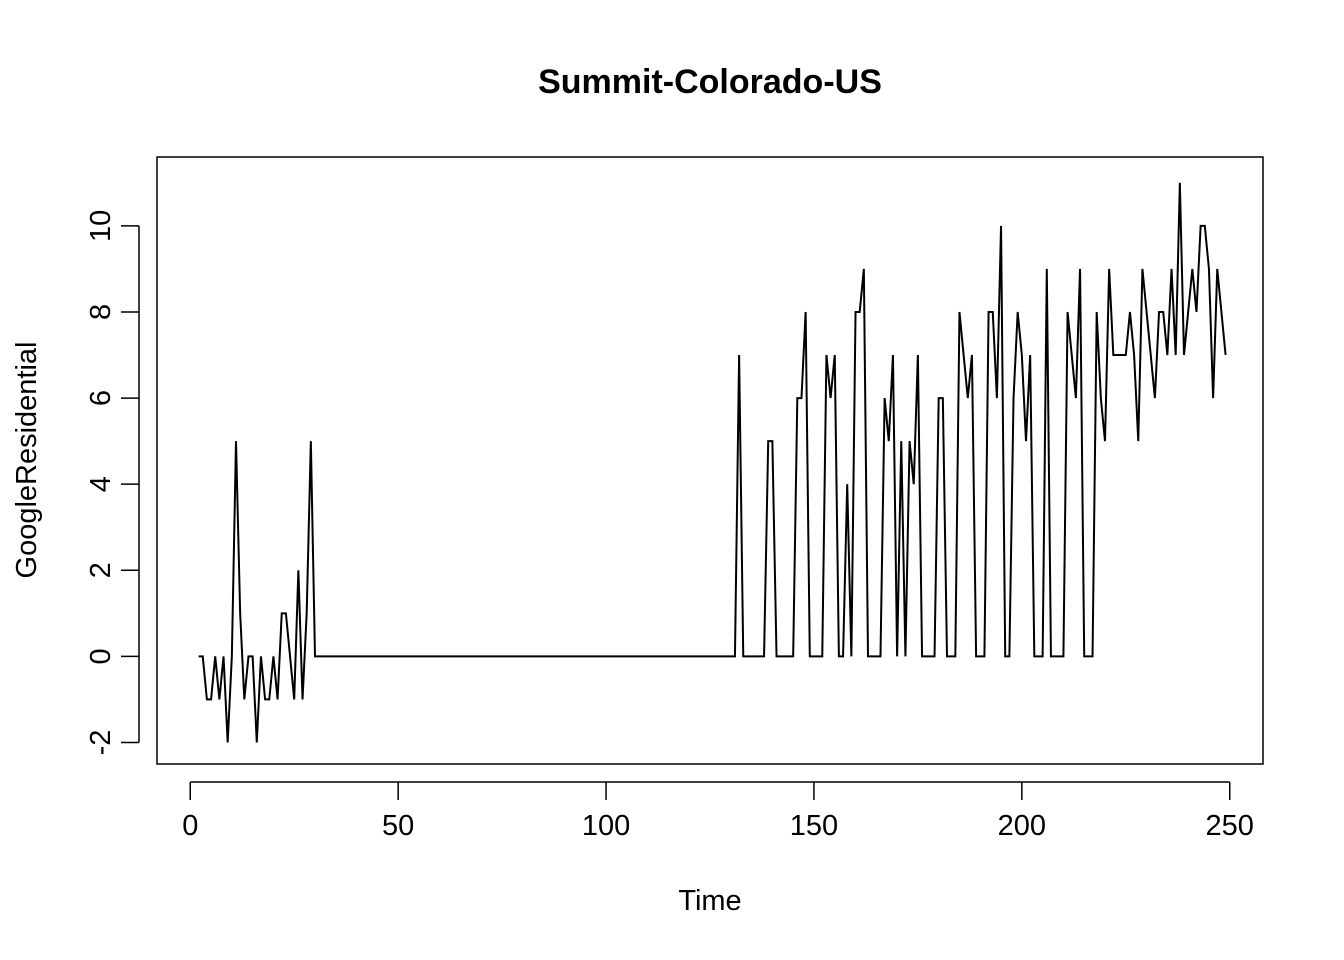 This screenshot has height=960, width=1344. What do you see at coordinates (190, 826) in the screenshot?
I see `x-tick-label: 0` at bounding box center [190, 826].